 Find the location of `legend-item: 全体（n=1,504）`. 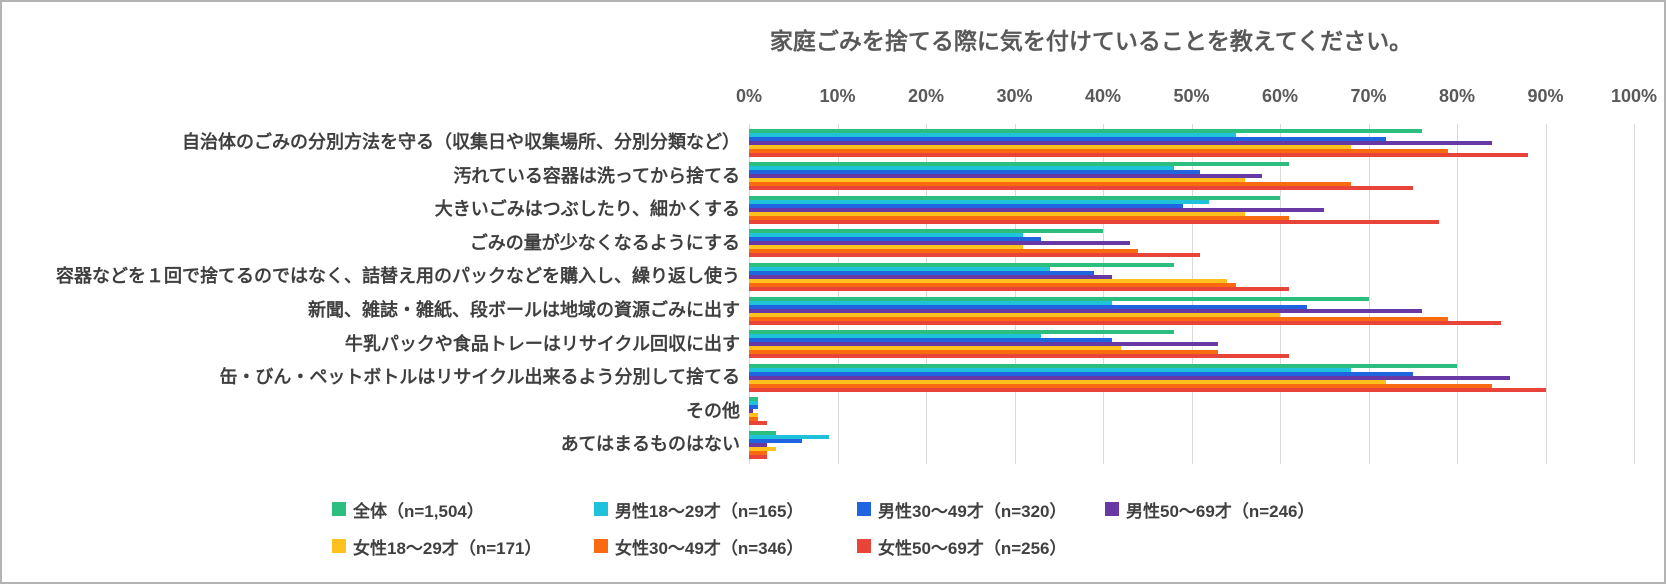

legend-item: 全体（n=1,504） is located at coordinates (408, 509).